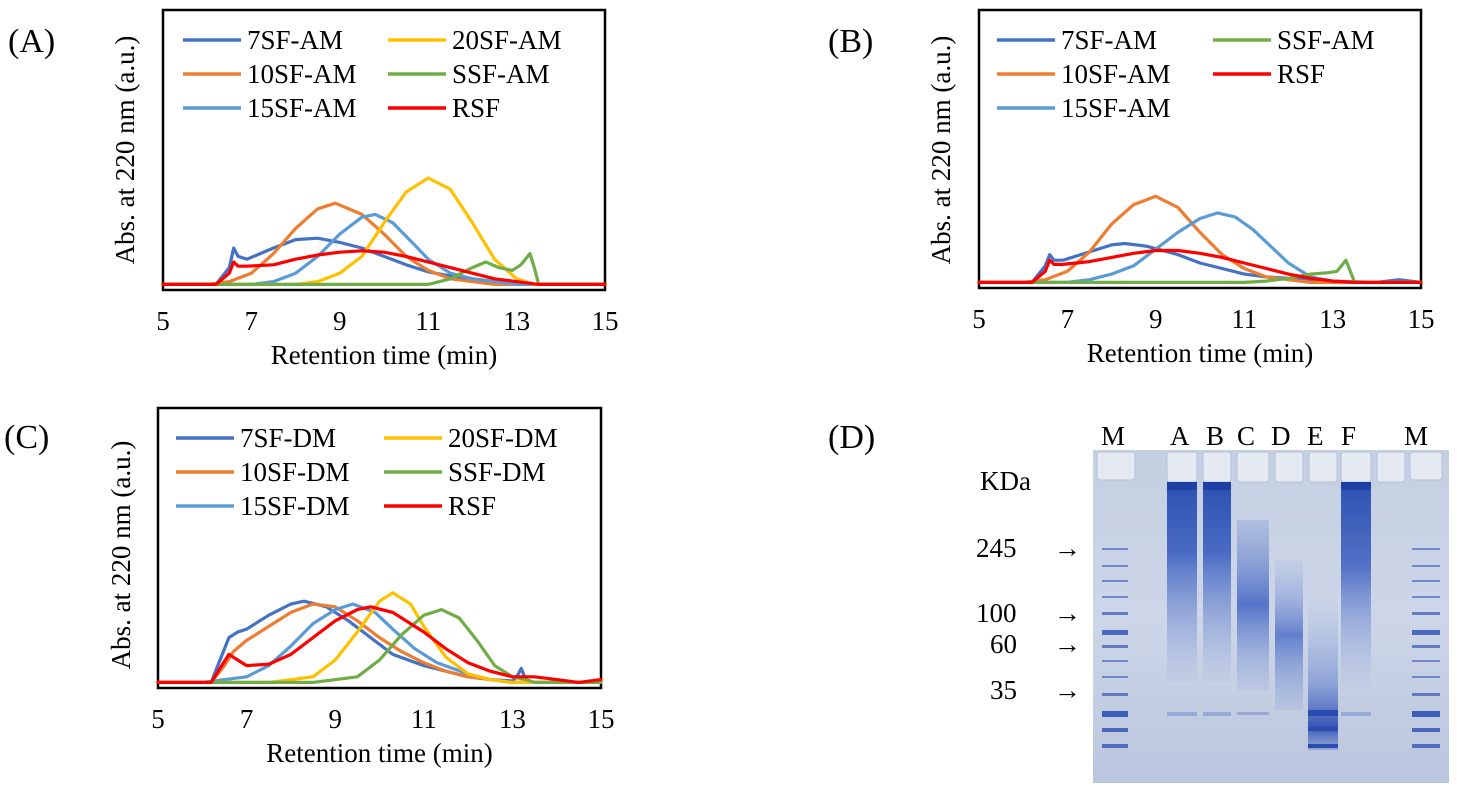 The image size is (1457, 792). I want to click on series-line-ssf-dm, so click(379, 646).